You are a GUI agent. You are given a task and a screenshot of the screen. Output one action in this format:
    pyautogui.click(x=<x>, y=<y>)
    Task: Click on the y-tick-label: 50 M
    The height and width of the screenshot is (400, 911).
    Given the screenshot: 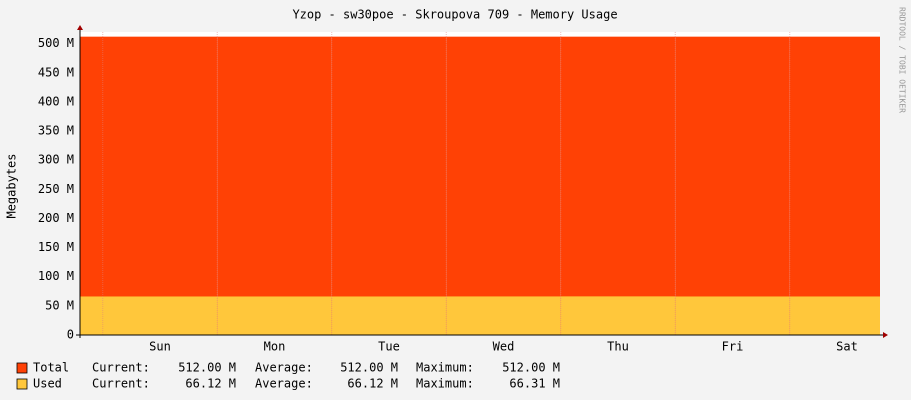 What is the action you would take?
    pyautogui.click(x=59, y=305)
    